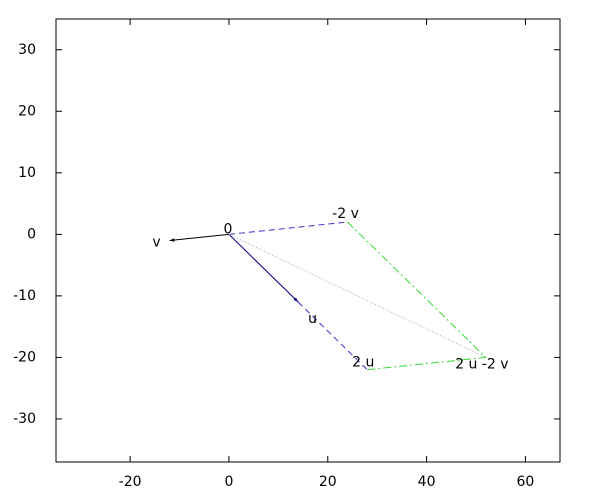  I want to click on point-label: u, so click(312, 319).